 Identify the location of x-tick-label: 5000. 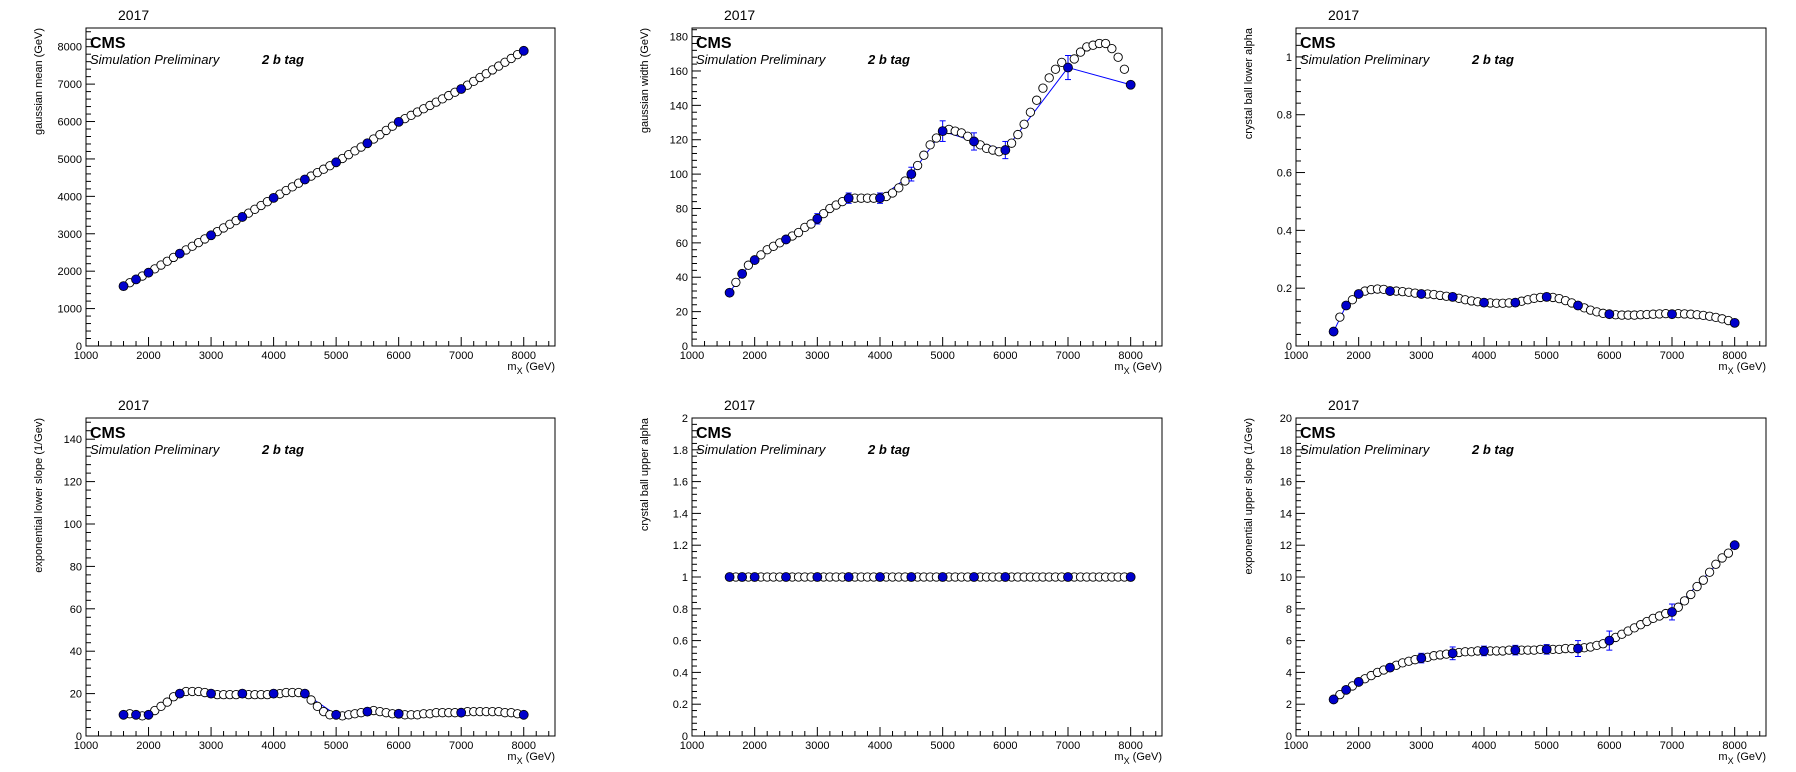
(942, 746).